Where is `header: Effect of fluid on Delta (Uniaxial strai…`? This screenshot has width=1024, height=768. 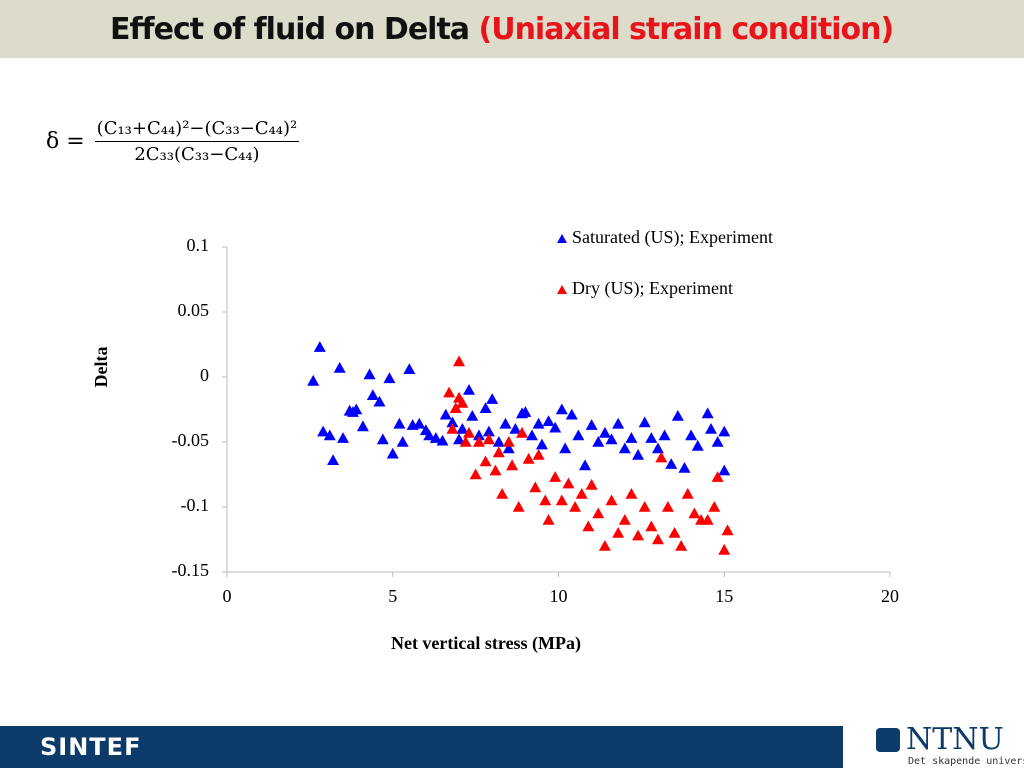
header: Effect of fluid on Delta (Uniaxial strai… is located at coordinates (512, 29).